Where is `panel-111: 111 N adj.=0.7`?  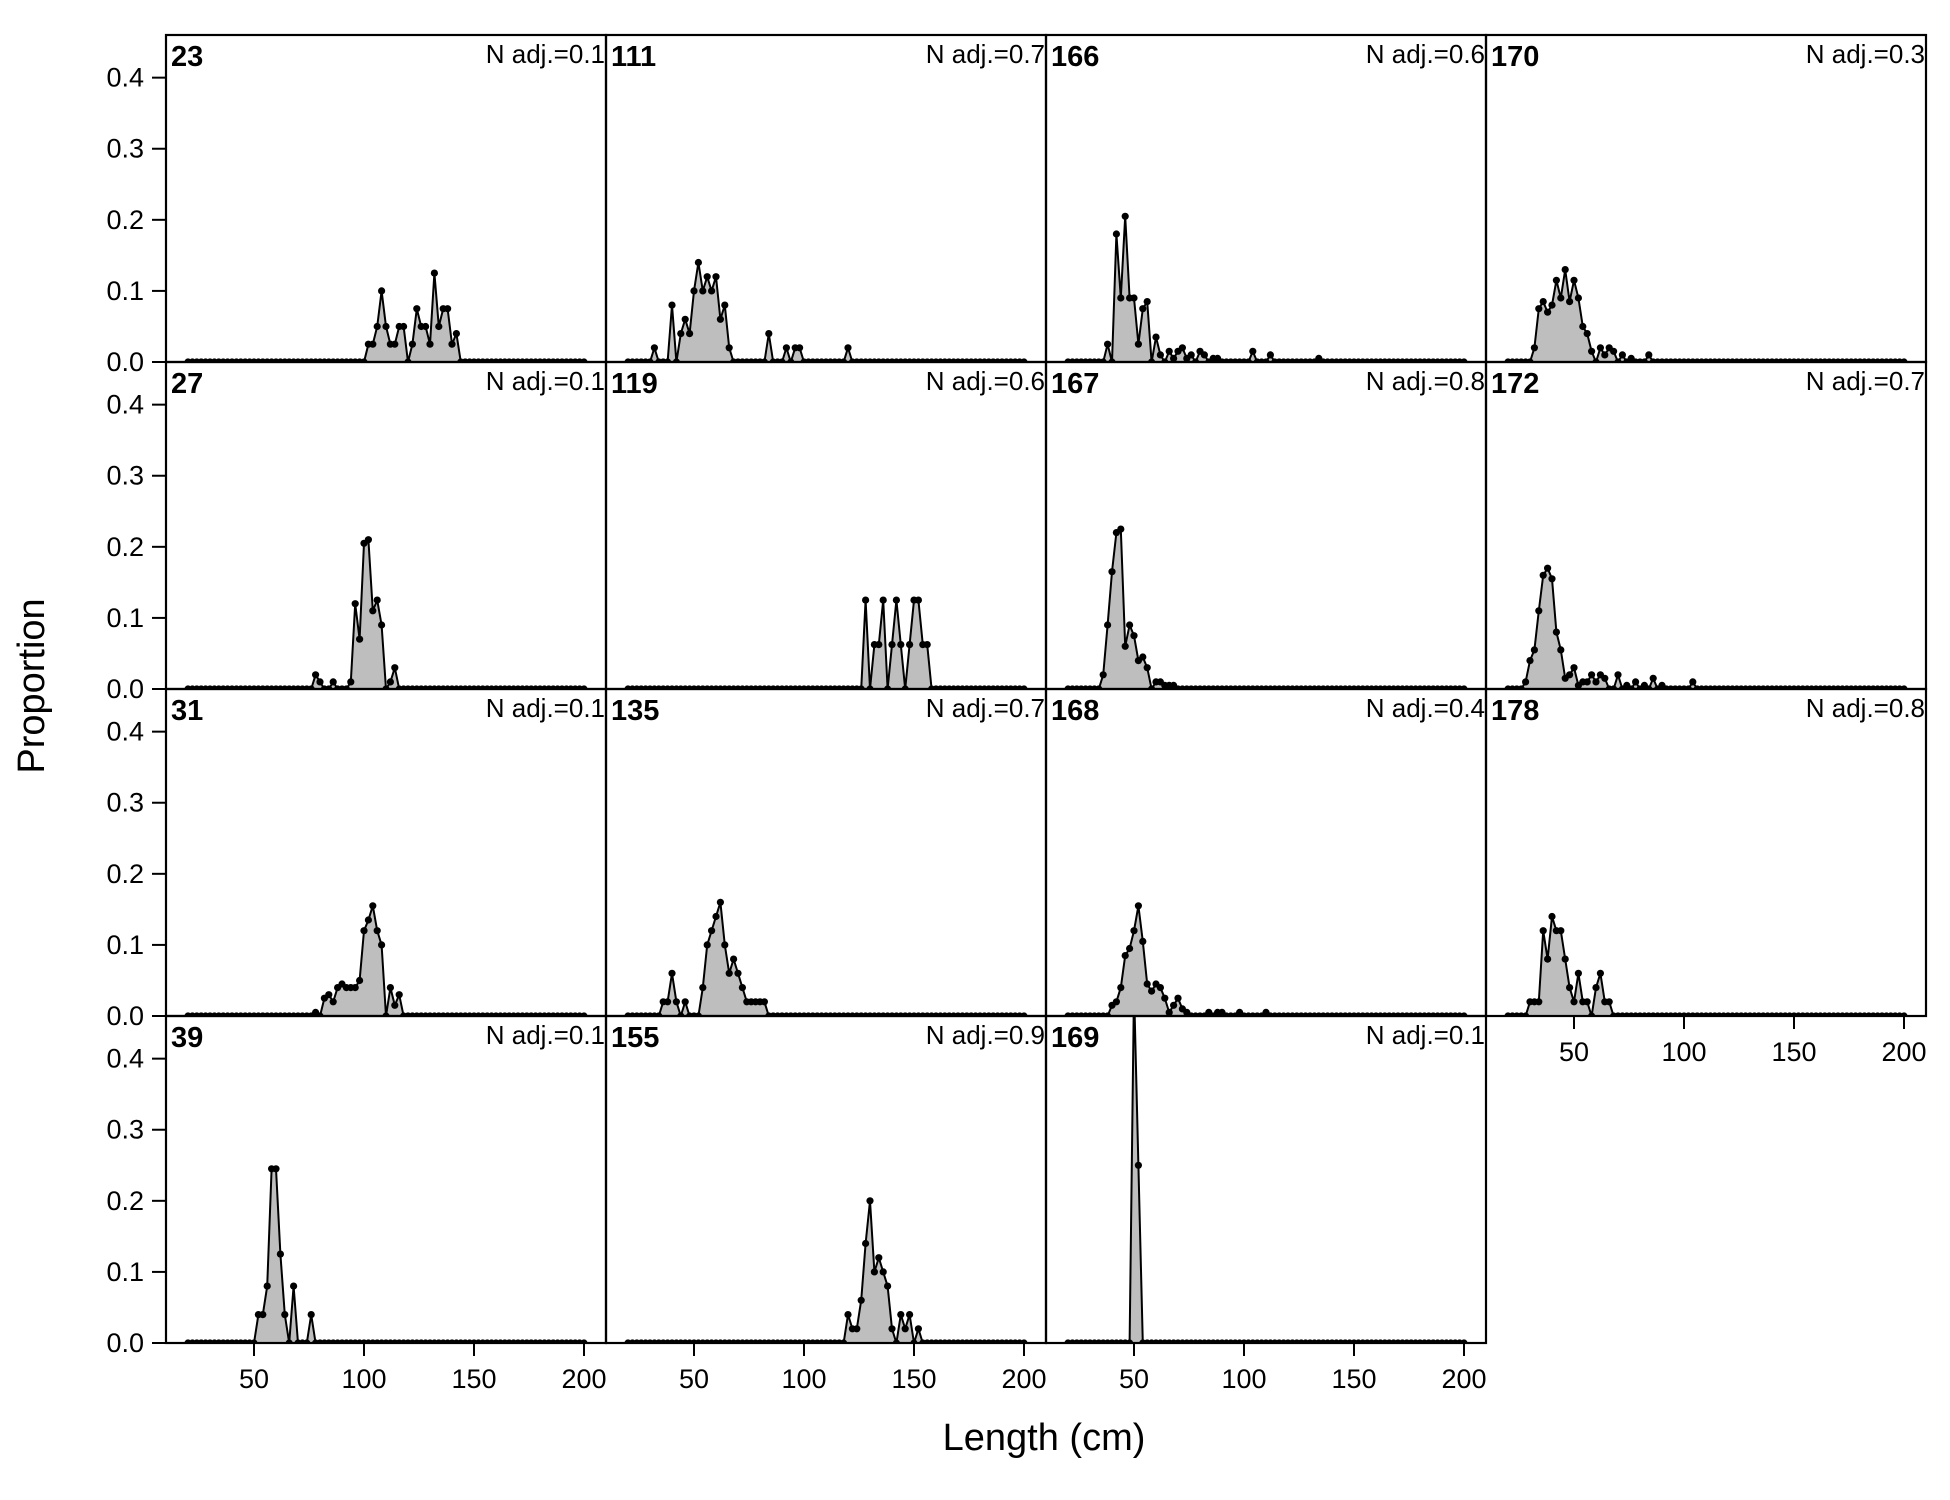 panel-111: 111 N adj.=0.7 is located at coordinates (826, 198).